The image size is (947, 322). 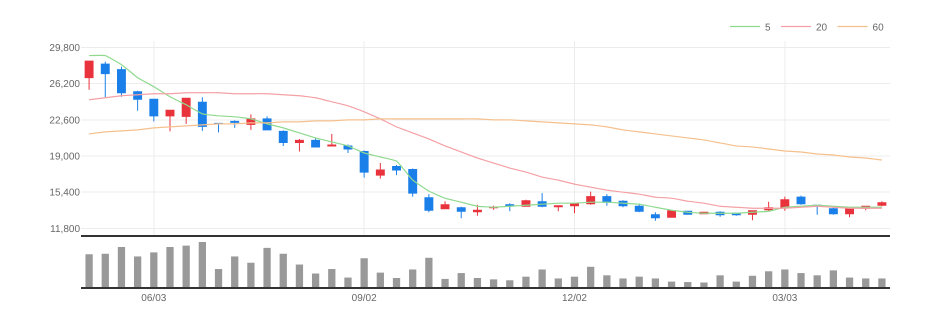 What do you see at coordinates (768, 28) in the screenshot?
I see `legend-label: 5` at bounding box center [768, 28].